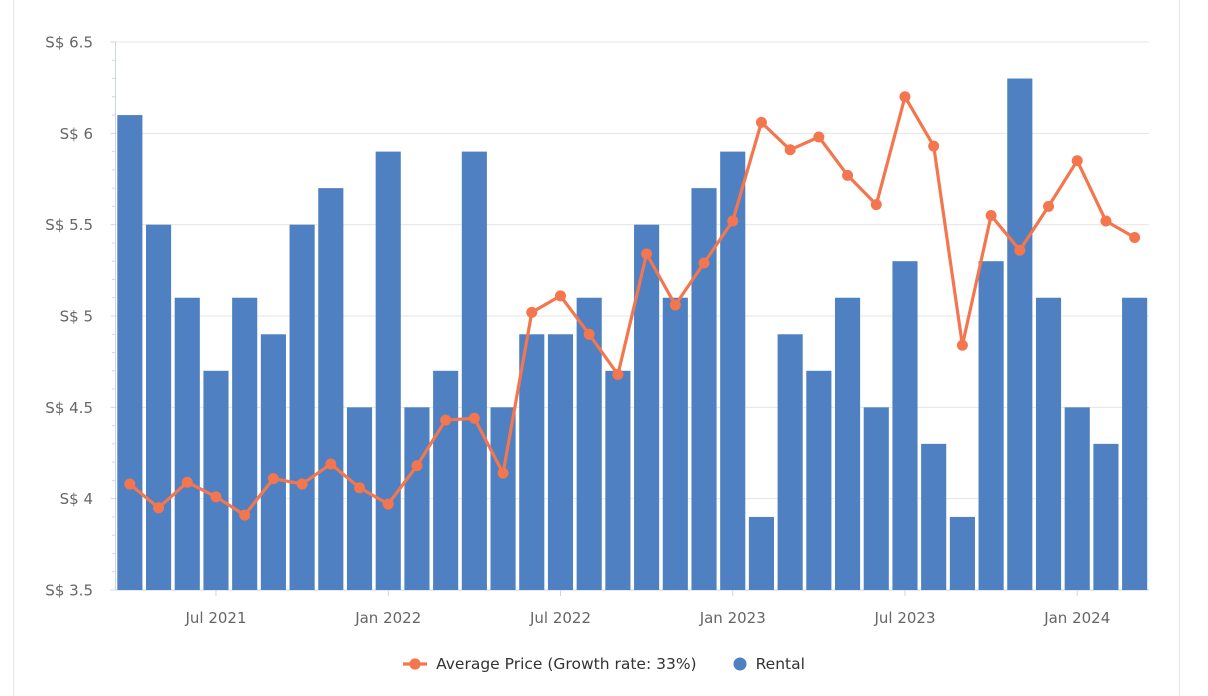  Describe the element at coordinates (503, 473) in the screenshot. I see `average-price-point-may-2022` at that location.